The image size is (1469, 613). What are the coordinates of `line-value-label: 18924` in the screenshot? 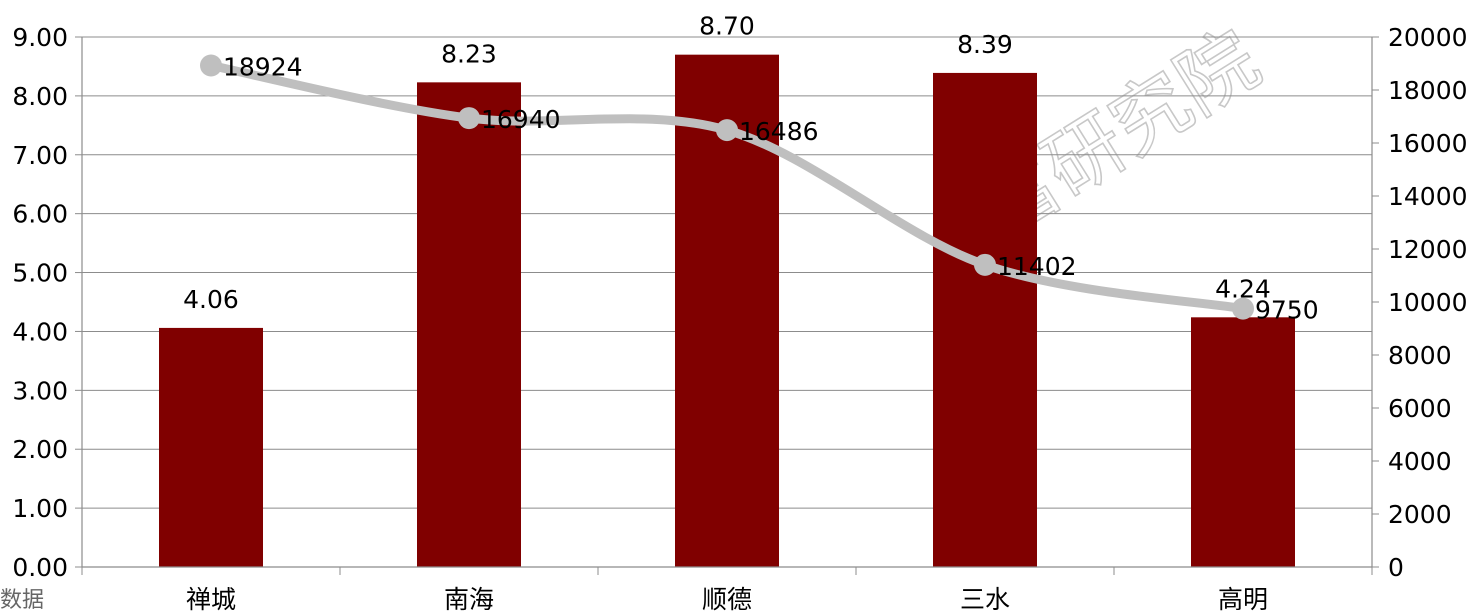 It's located at (263, 67).